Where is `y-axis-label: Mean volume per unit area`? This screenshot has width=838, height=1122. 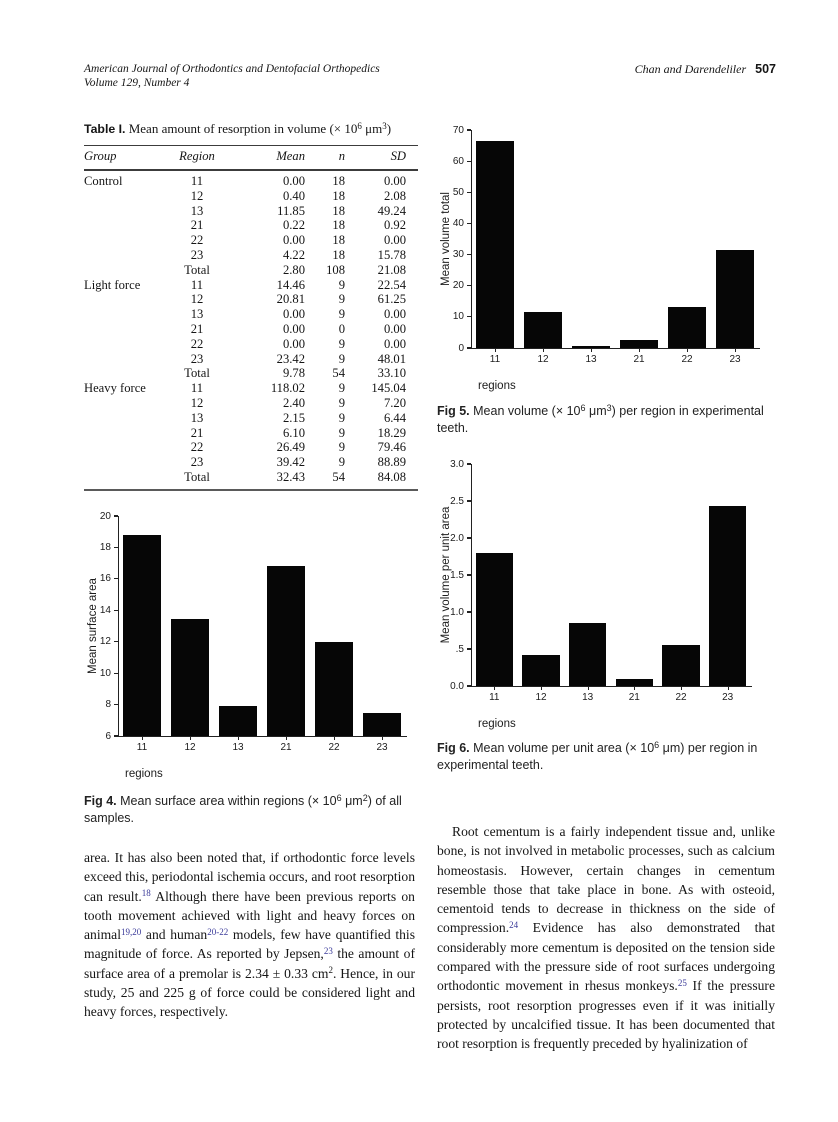
y-axis-label: Mean volume per unit area is located at coordinates (446, 575).